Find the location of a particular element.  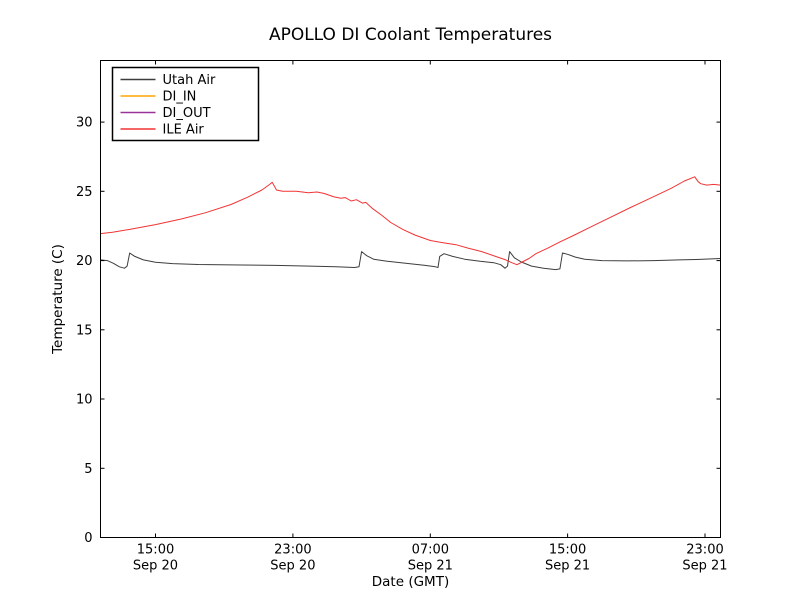

legend-label: DI_IN is located at coordinates (180, 97).